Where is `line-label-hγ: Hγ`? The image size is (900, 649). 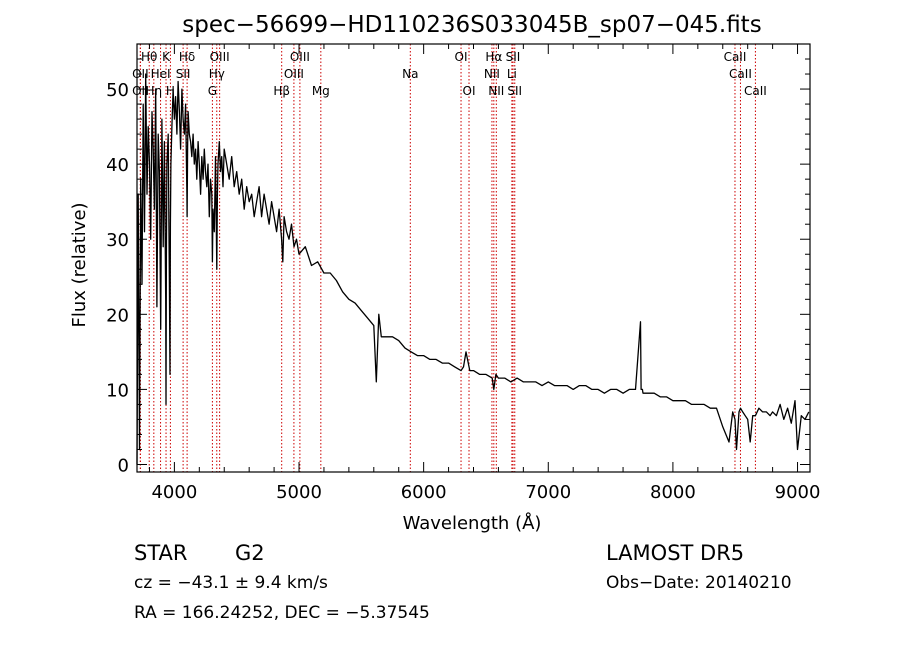 line-label-hγ: Hγ is located at coordinates (217, 74).